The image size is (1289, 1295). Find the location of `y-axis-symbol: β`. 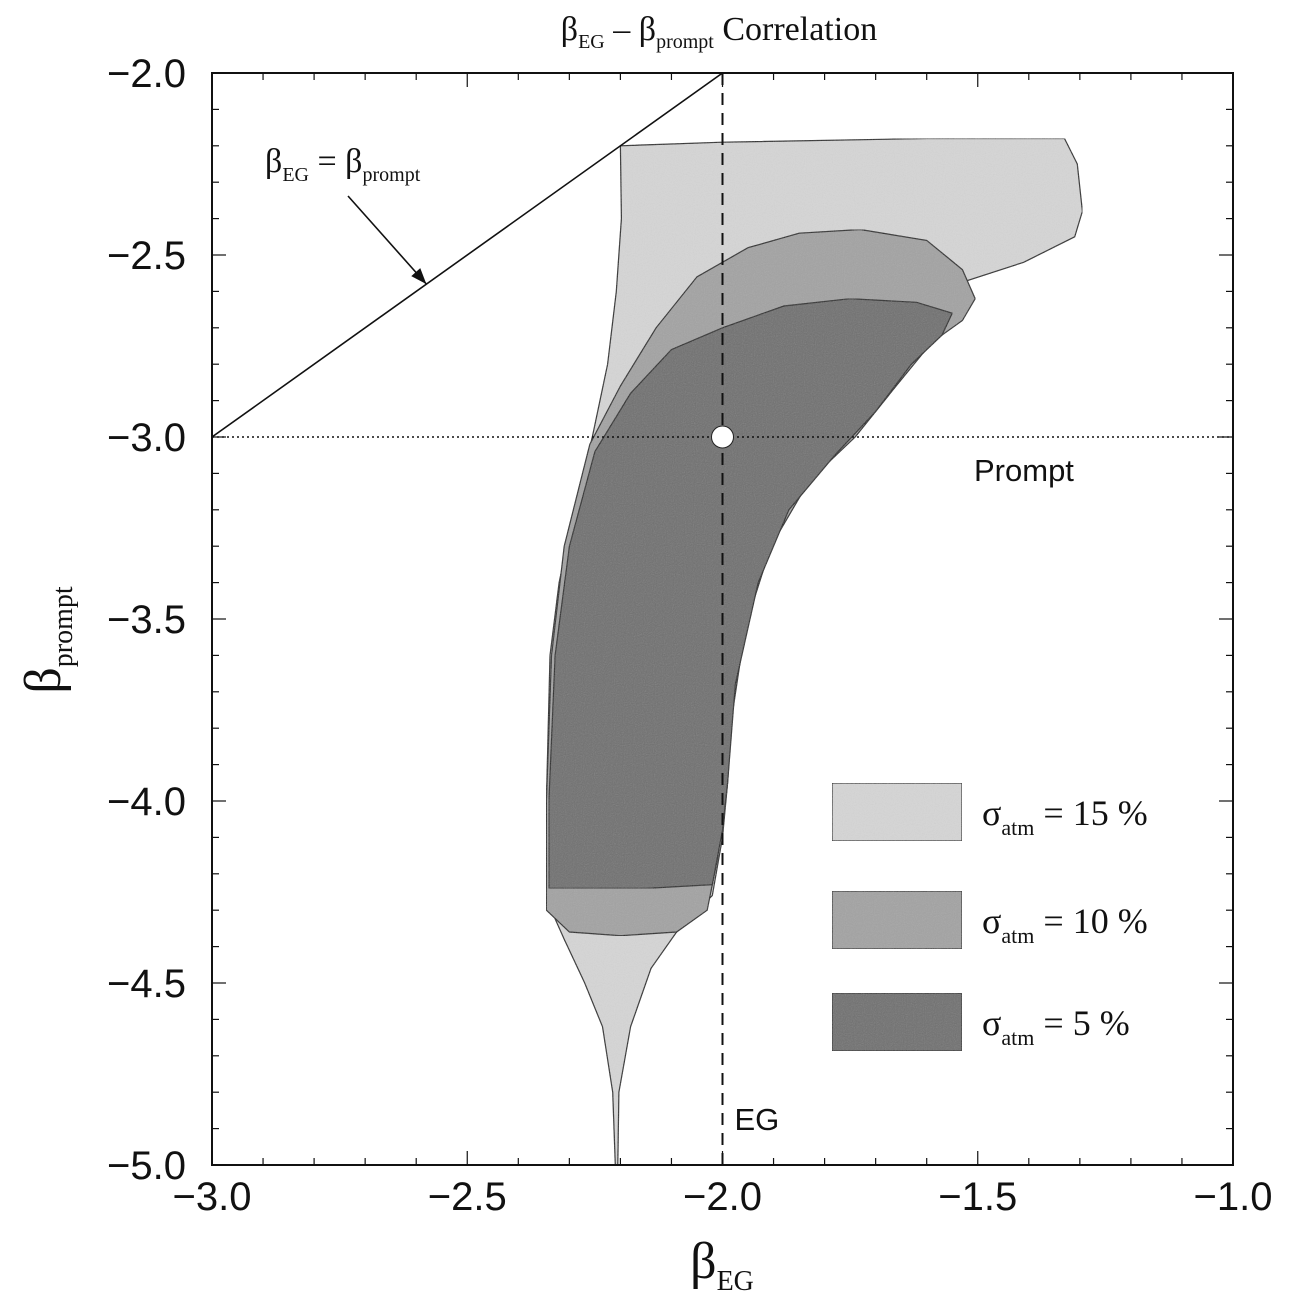

y-axis-symbol: β is located at coordinates (43, 680).